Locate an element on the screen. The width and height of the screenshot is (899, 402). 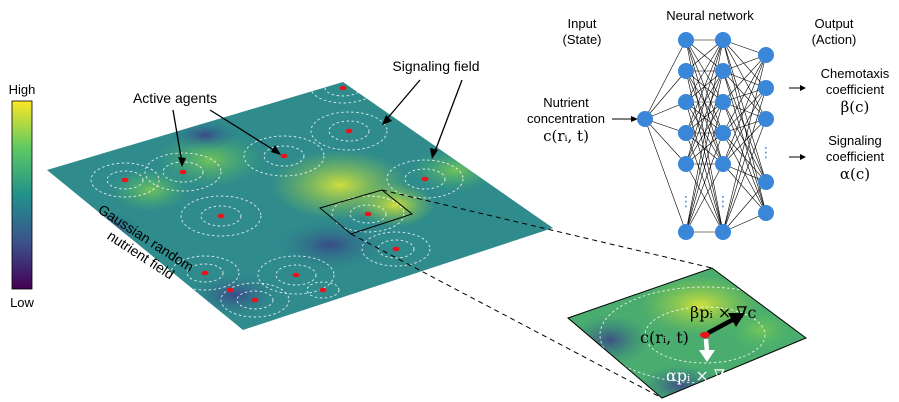
layer1-ellipsis: ⋮ is located at coordinates (686, 201).